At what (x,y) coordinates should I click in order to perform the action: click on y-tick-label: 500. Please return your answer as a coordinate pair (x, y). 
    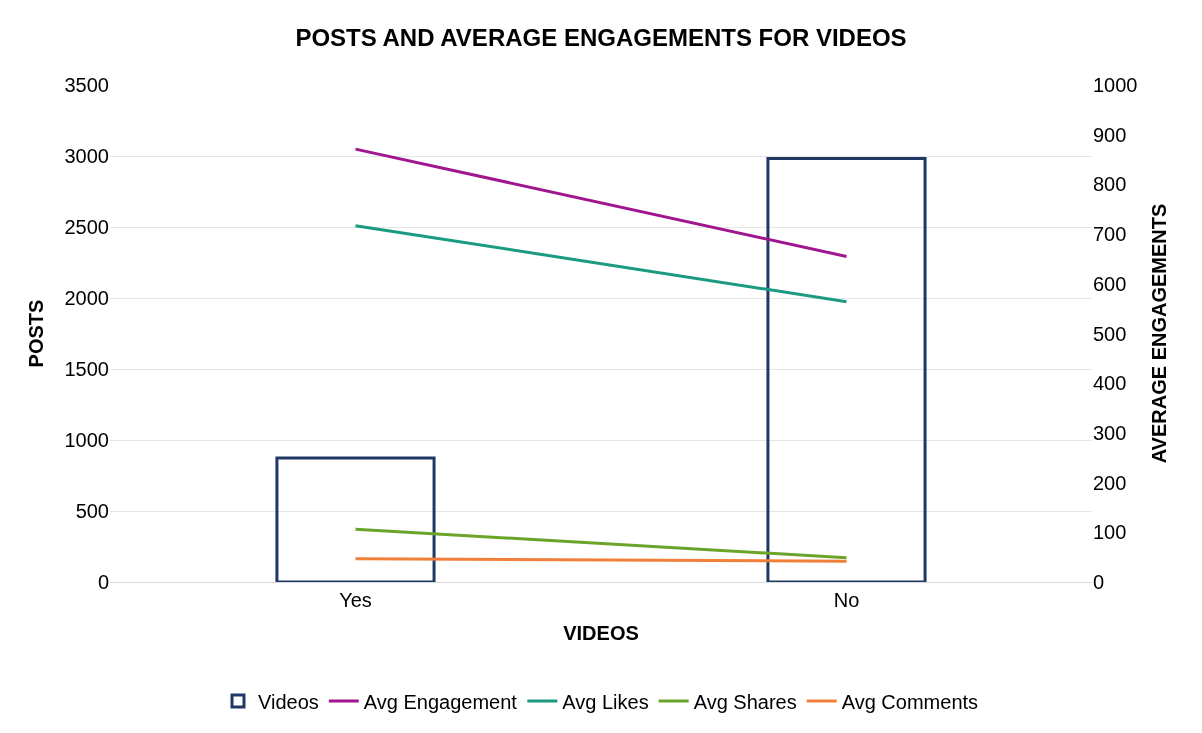
    Looking at the image, I should click on (92, 511).